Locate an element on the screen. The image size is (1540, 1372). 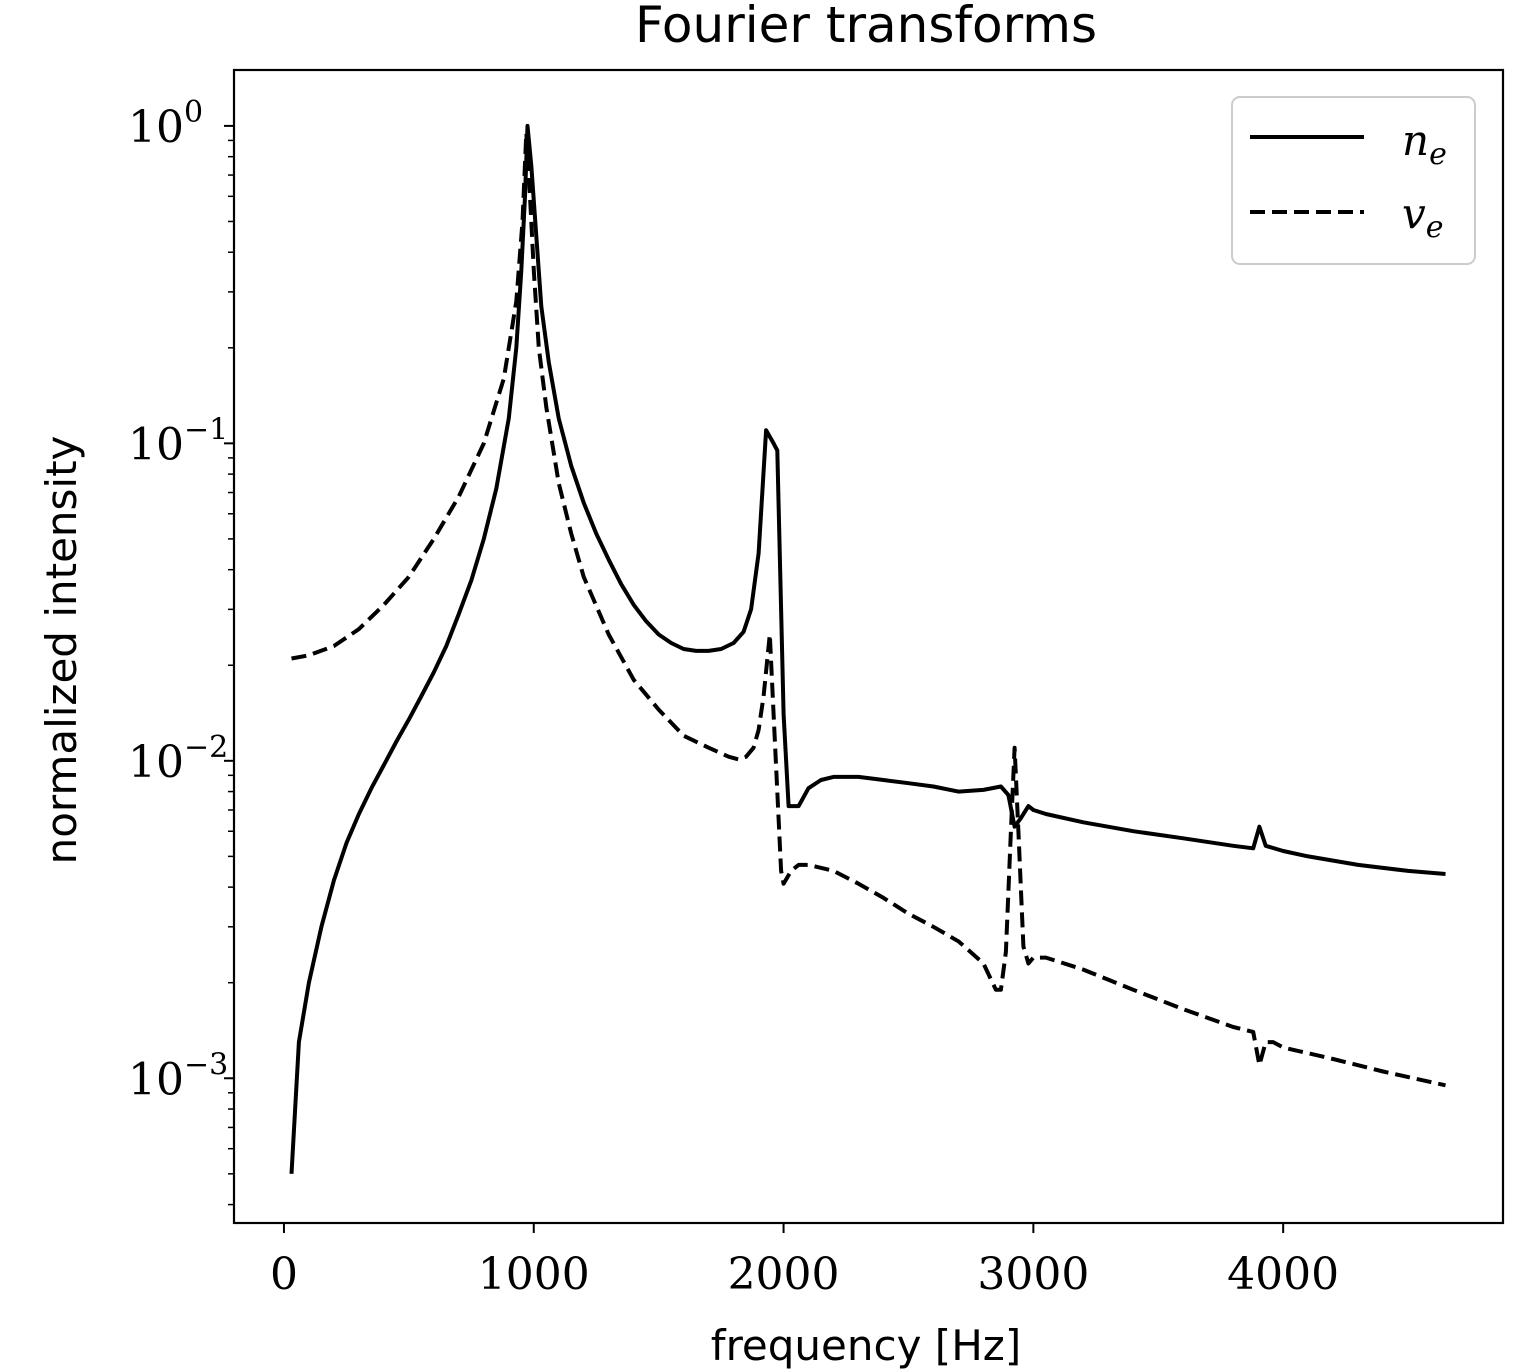
y-tick-label-exp: 0 is located at coordinates (193, 112).